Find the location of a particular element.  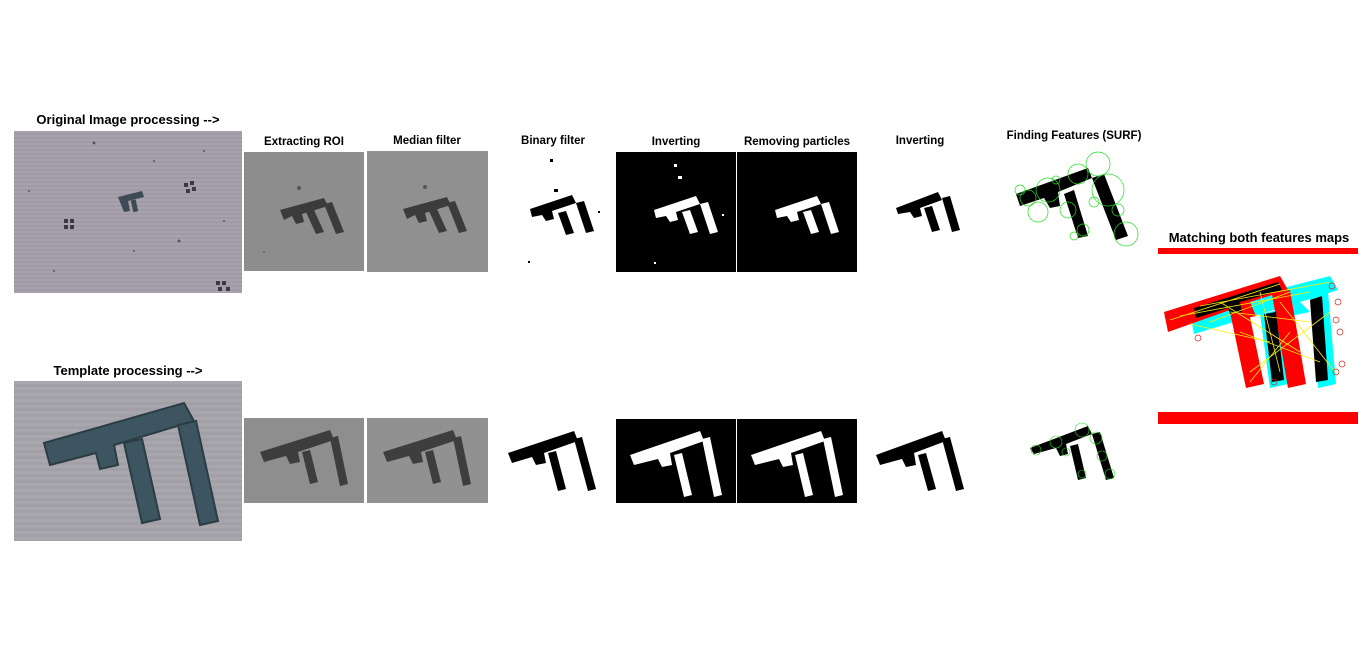

particles-removed-image is located at coordinates (797, 212).